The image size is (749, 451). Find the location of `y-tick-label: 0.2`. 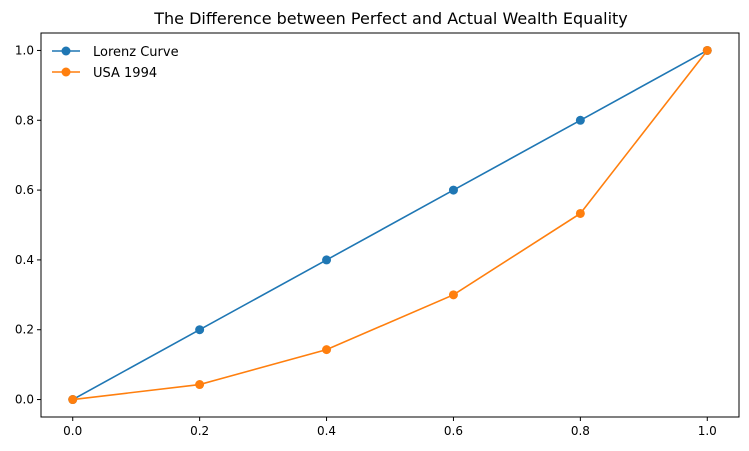

y-tick-label: 0.2 is located at coordinates (24, 330).